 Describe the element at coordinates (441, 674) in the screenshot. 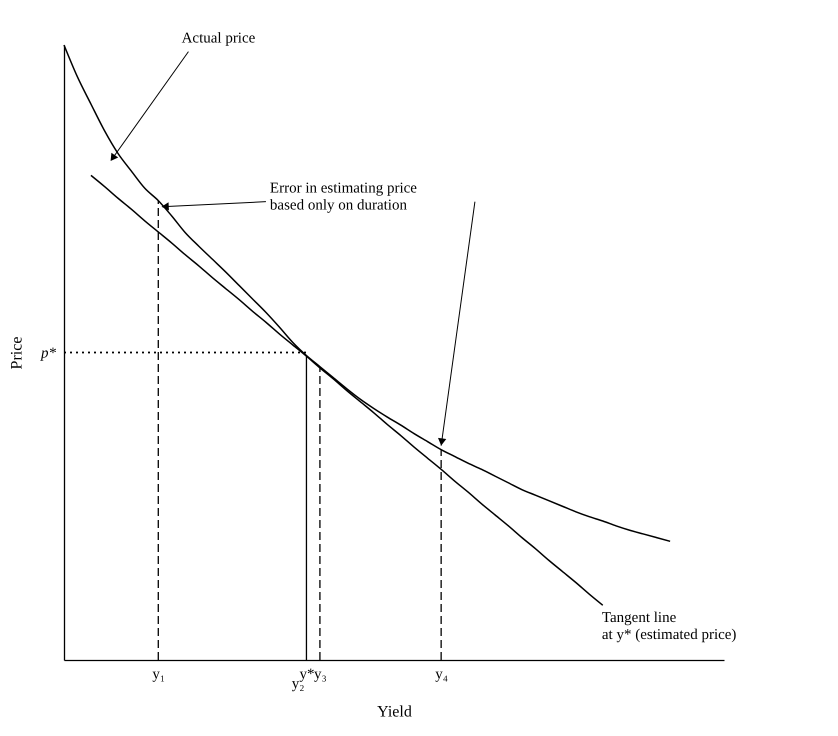

I see `x-tick-label: y₄` at that location.